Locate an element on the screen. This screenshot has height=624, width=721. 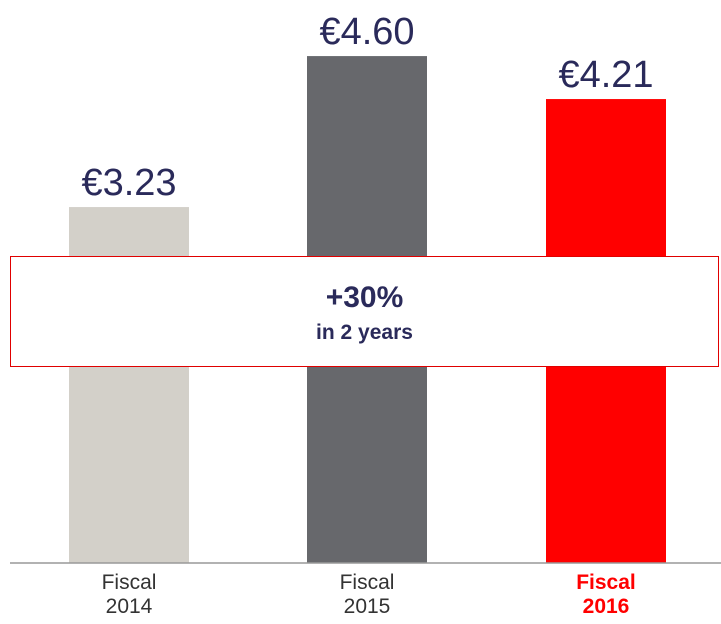
value-label: €4.21 is located at coordinates (605, 75).